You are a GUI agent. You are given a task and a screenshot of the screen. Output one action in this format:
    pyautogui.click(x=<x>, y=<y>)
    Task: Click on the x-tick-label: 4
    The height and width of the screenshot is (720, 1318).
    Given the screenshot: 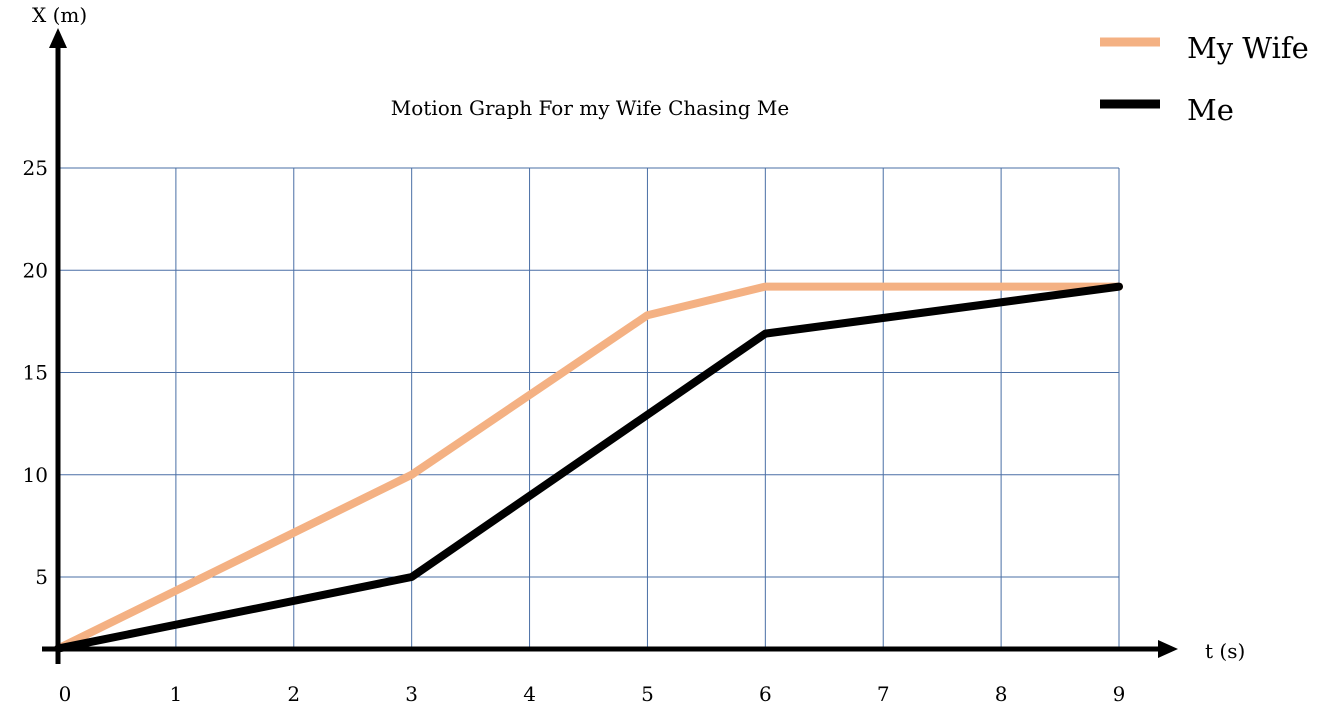 What is the action you would take?
    pyautogui.click(x=529, y=694)
    